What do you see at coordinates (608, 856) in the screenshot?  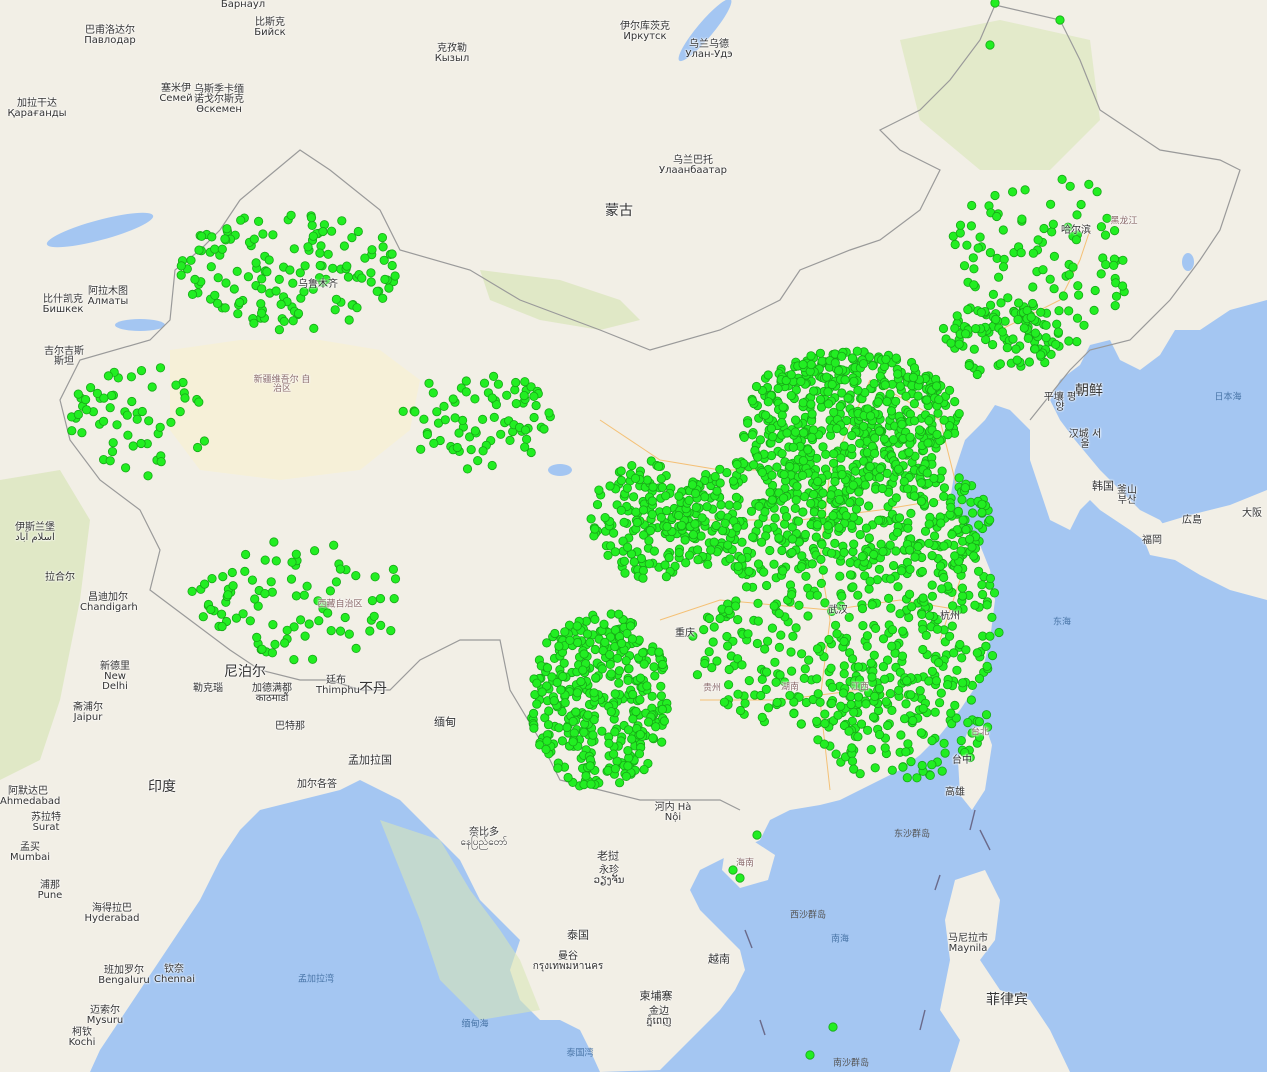 I see `laos-label: 老挝` at bounding box center [608, 856].